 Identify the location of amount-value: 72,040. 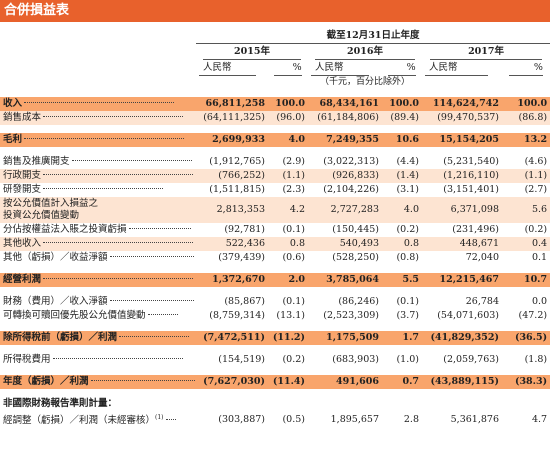
(482, 257).